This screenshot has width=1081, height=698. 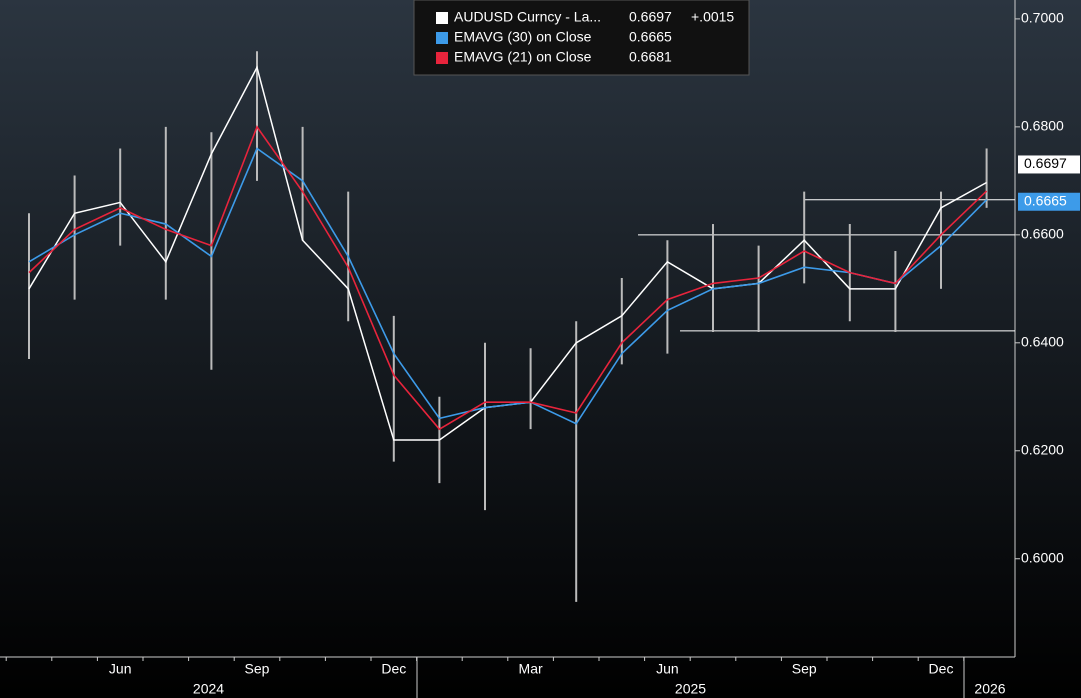 What do you see at coordinates (1042, 18) in the screenshot?
I see `y-tick-label: 0.7000` at bounding box center [1042, 18].